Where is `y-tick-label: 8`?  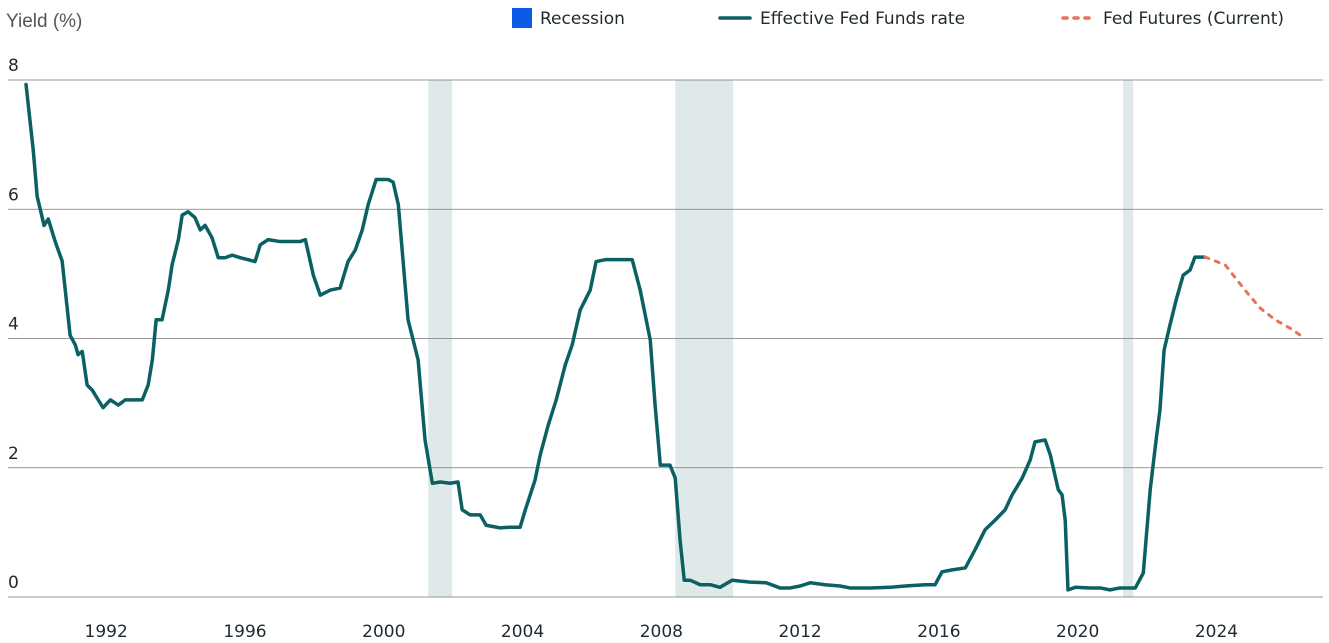
y-tick-label: 8 is located at coordinates (13, 66).